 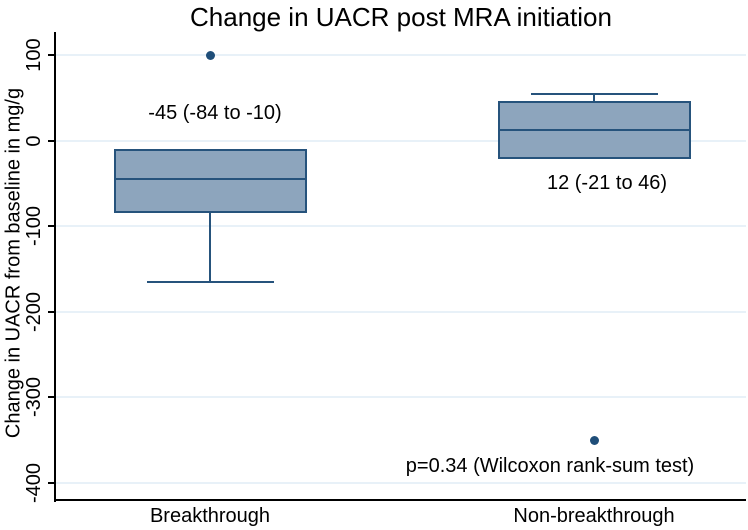 I want to click on y-tick-label: 100, so click(x=34, y=55).